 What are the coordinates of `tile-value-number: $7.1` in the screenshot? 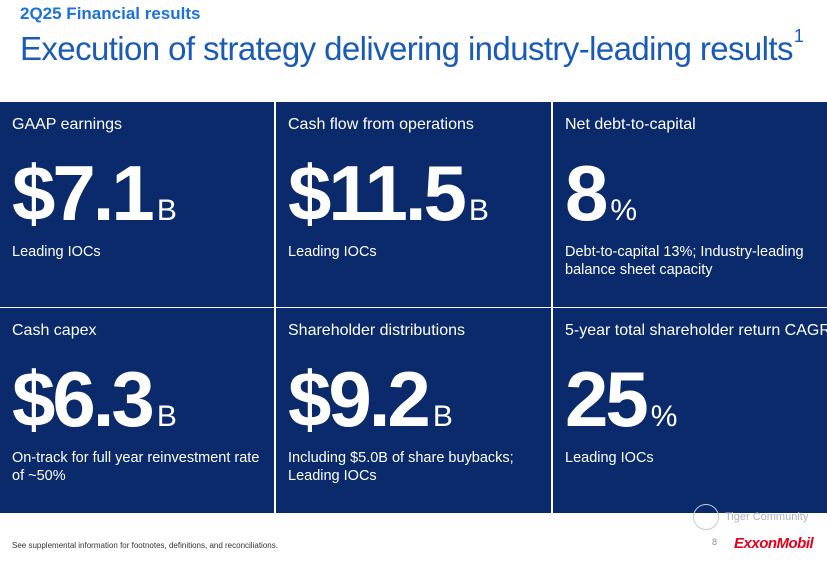 It's located at (83, 193).